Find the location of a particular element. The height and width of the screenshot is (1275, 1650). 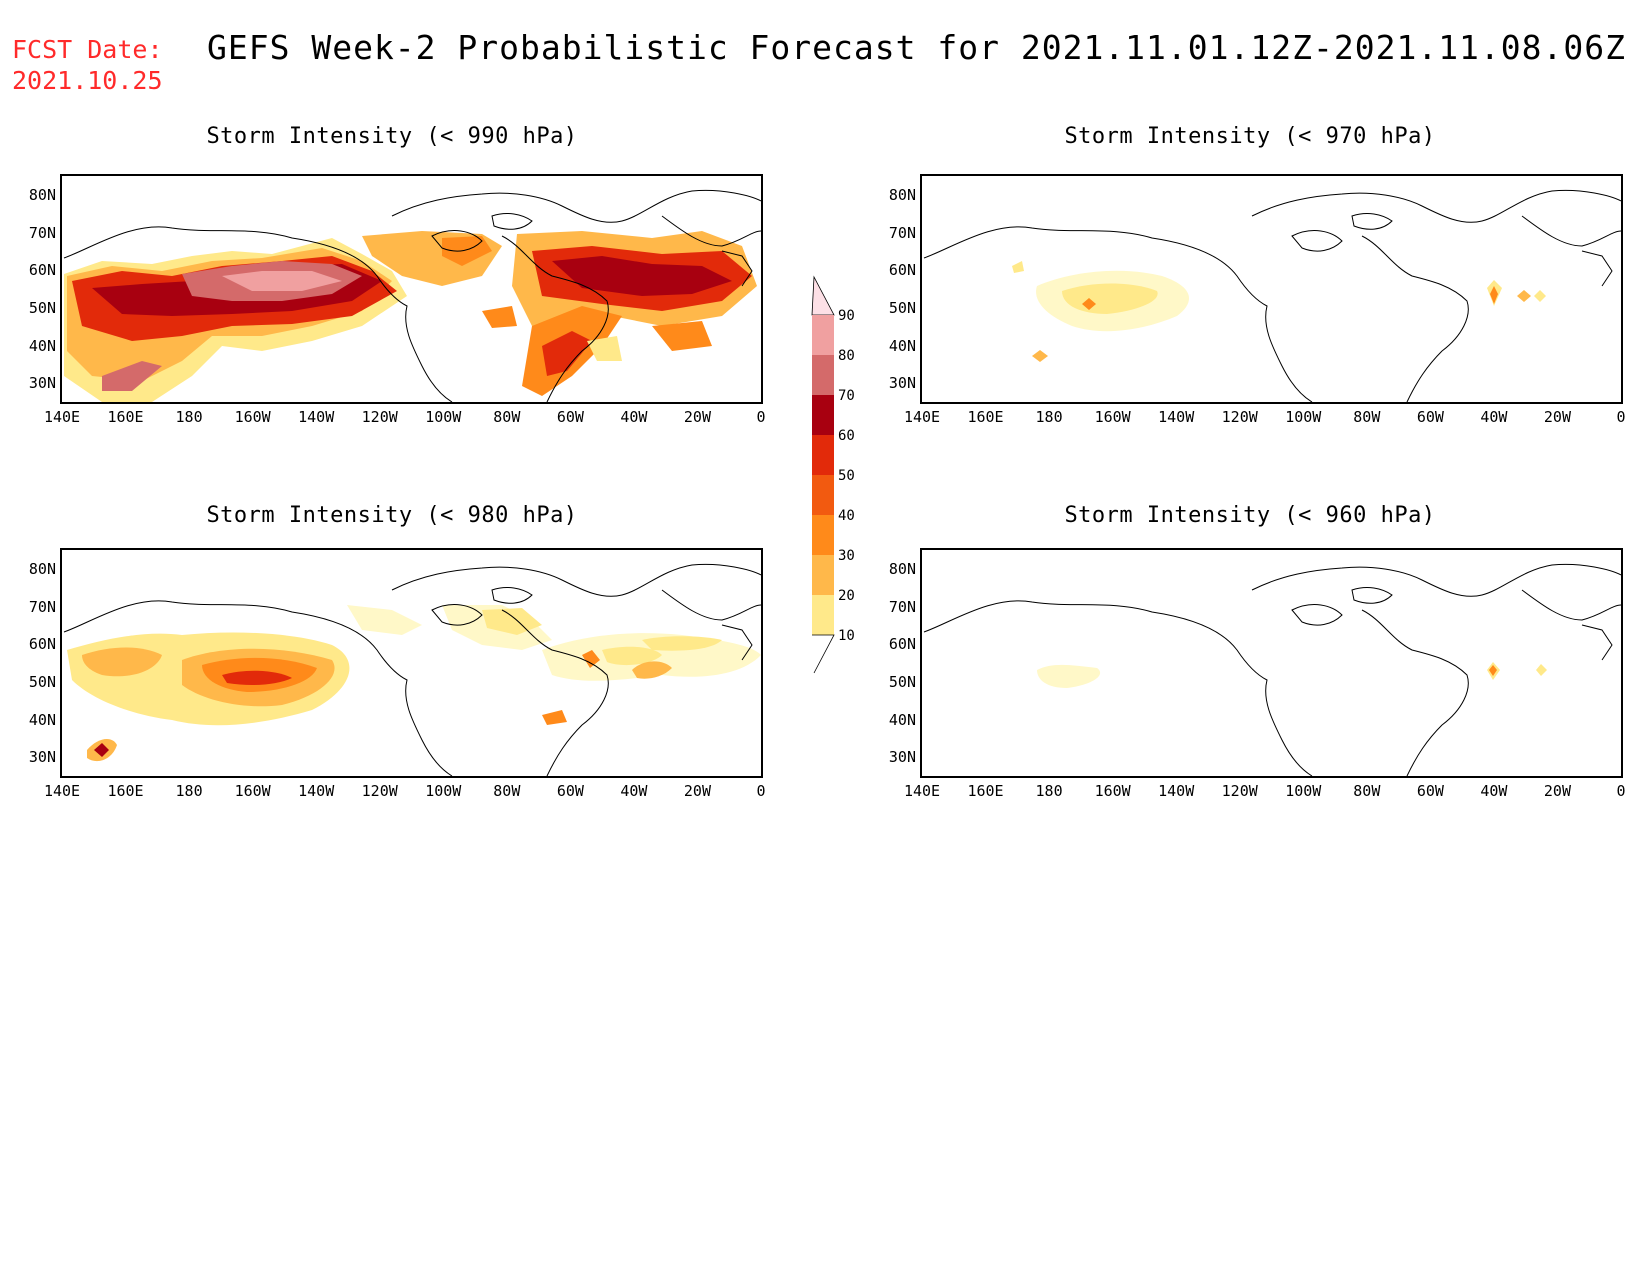

colorbar-label: 90 is located at coordinates (846, 316).